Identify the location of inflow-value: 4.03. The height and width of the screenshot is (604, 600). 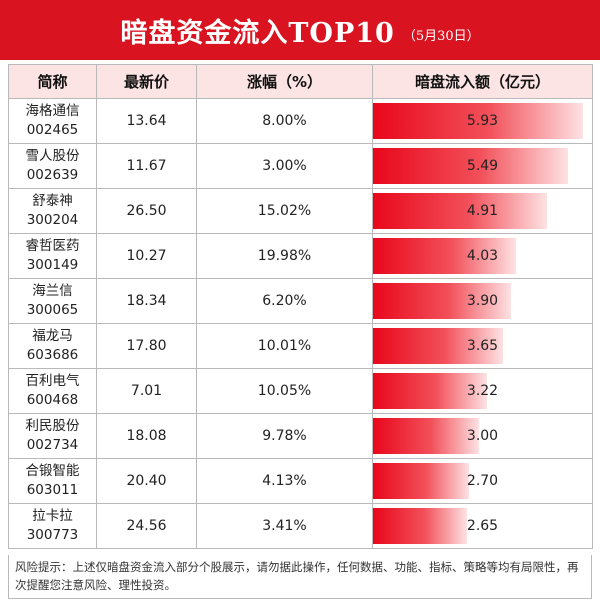
(482, 256).